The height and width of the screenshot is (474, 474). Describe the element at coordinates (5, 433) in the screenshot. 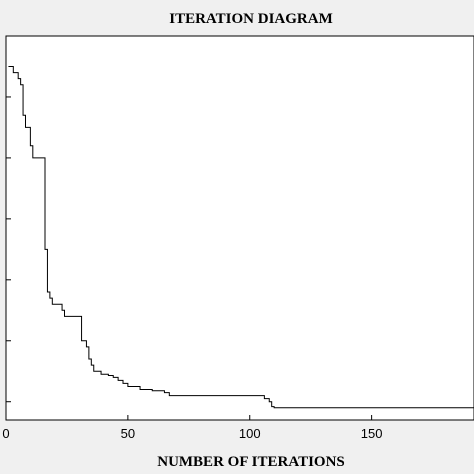

I see `x-tick-label: 0` at that location.